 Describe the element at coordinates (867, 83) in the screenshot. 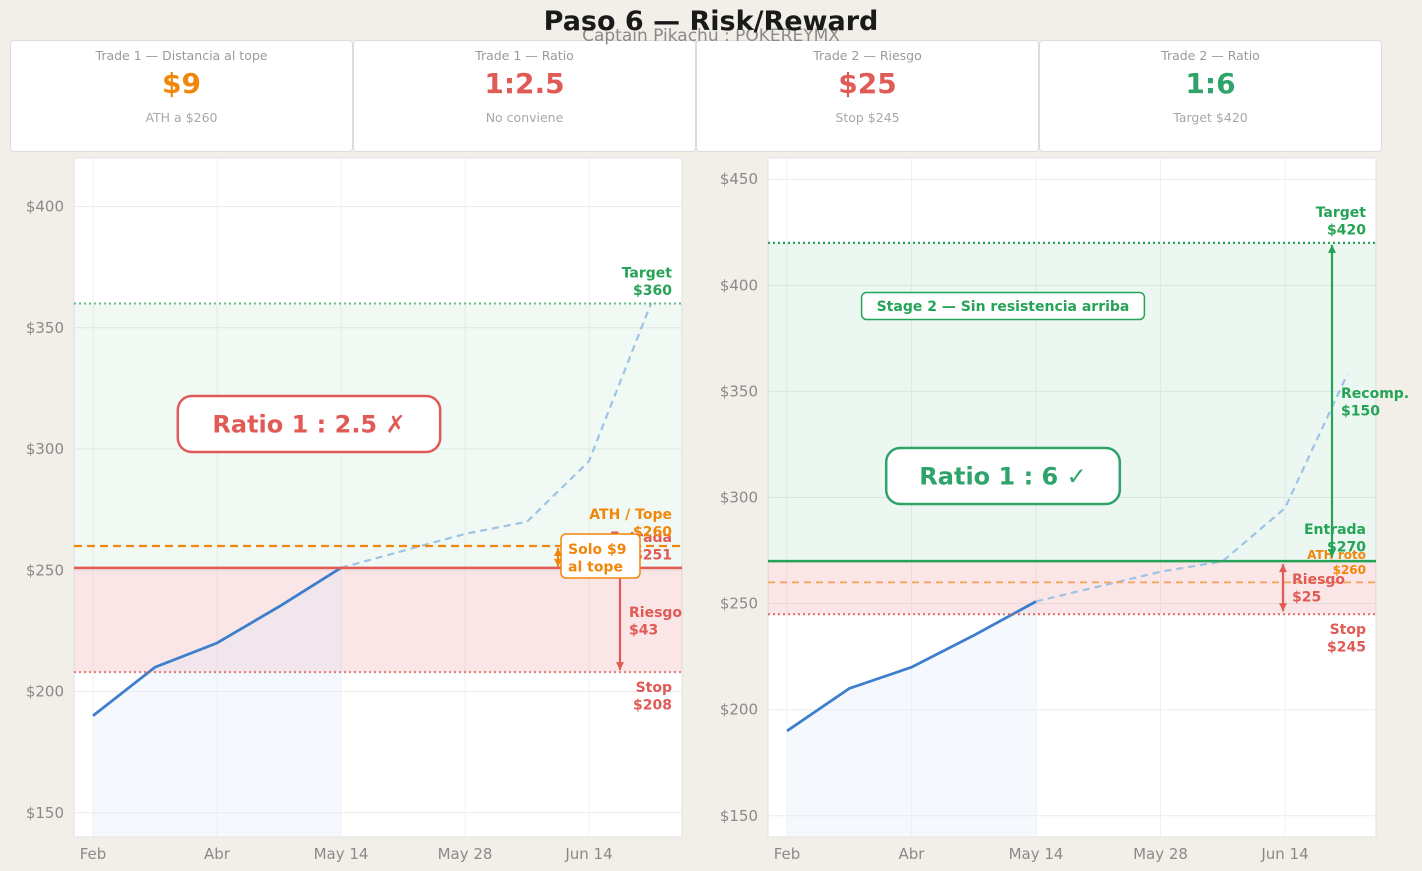

I see `metric-card-value: $25` at that location.